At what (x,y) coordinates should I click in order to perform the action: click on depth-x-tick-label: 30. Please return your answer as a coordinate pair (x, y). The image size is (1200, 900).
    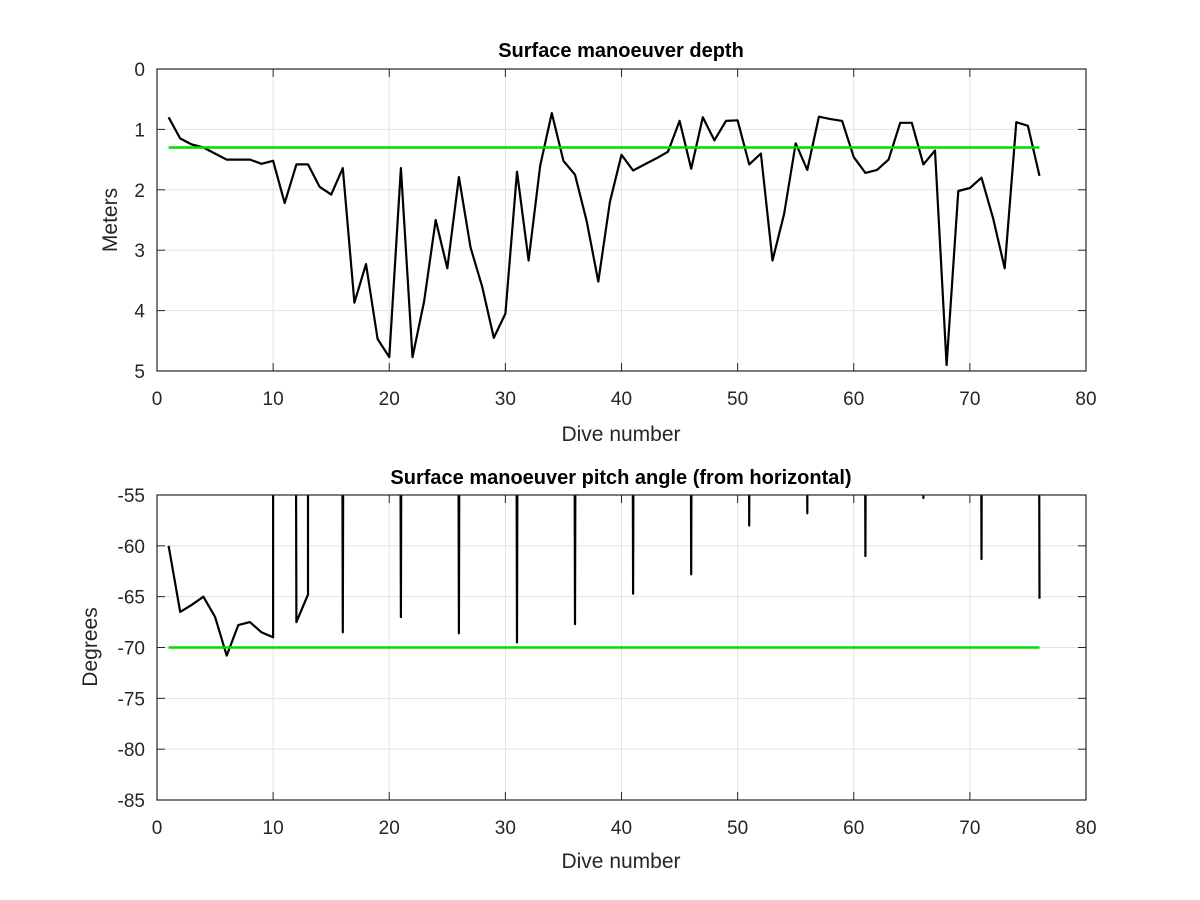
    Looking at the image, I should click on (505, 399).